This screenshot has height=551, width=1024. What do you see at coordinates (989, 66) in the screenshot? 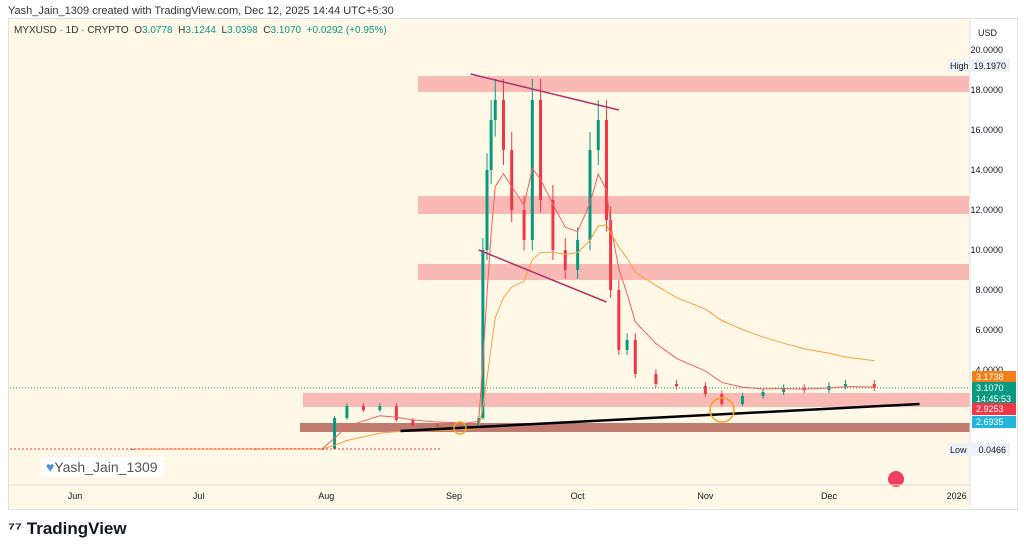
I see `high-value: 19.1970` at bounding box center [989, 66].